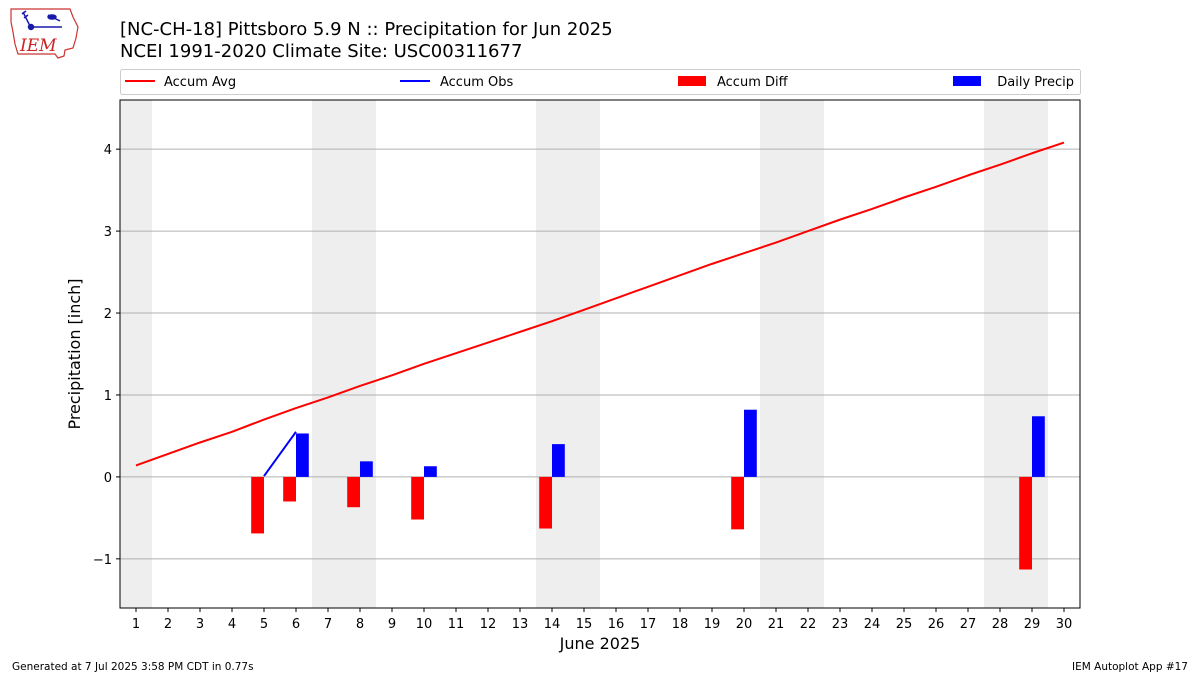  I want to click on y-axis-label: Precipitation [inch], so click(74, 353).